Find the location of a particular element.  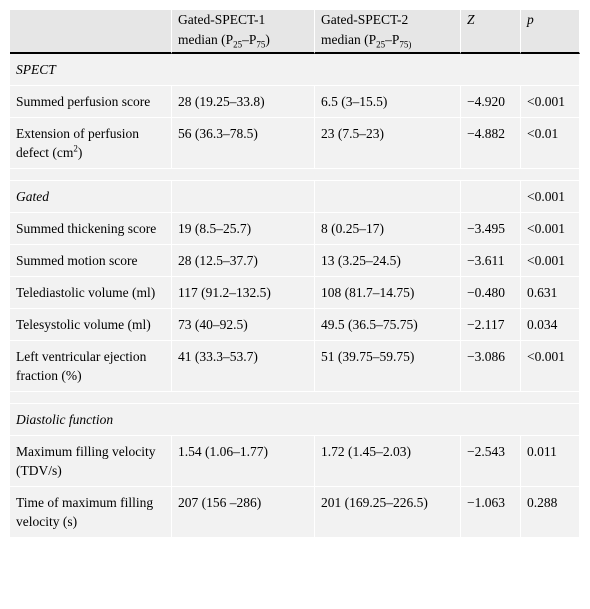

cell-gated-1: 28 (19.25–33.8) is located at coordinates (243, 102).